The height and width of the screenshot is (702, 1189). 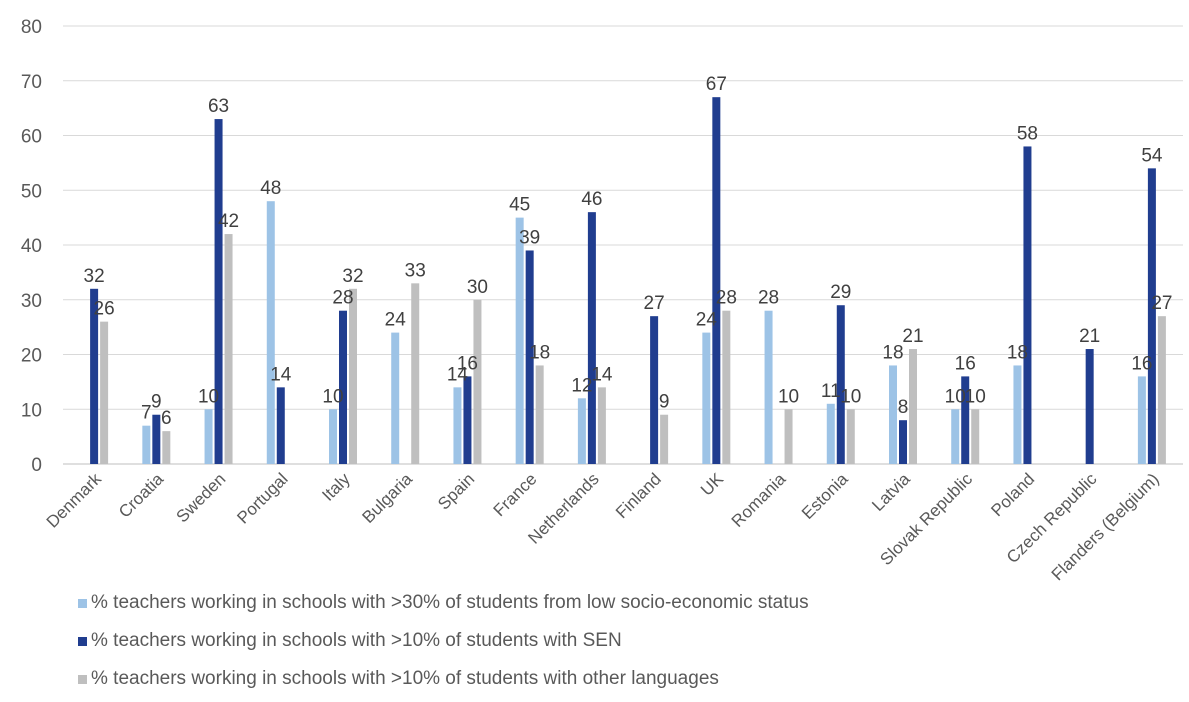 What do you see at coordinates (36, 465) in the screenshot?
I see `y-tick-label: 0` at bounding box center [36, 465].